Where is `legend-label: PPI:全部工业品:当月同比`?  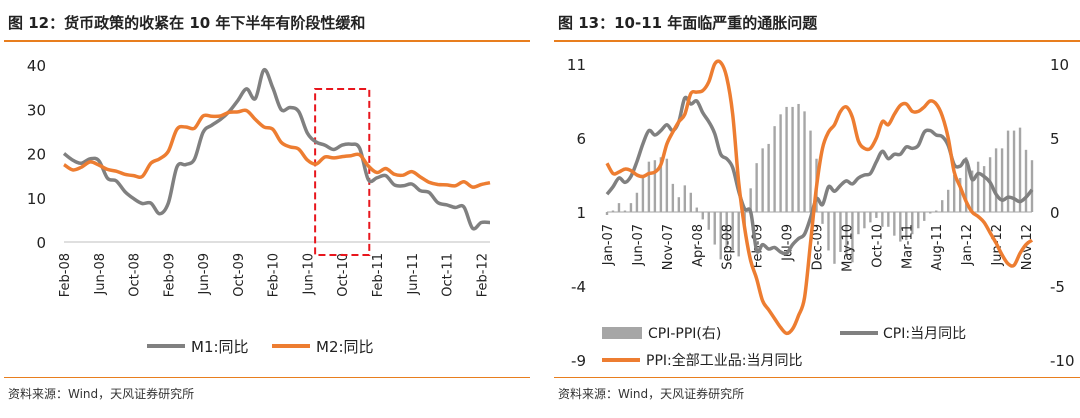
legend-label: PPI:全部工业品:当月同比 is located at coordinates (724, 360).